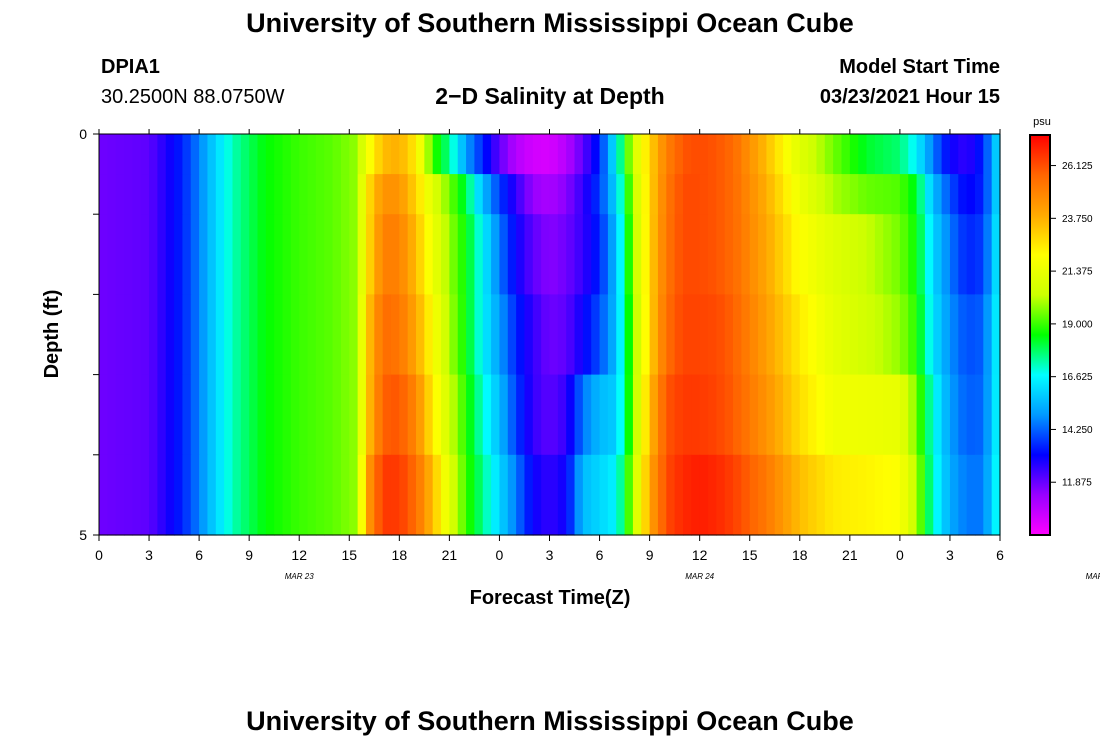 Image resolution: width=1100 pixels, height=750 pixels. I want to click on x-tick-label: 0, so click(500, 555).